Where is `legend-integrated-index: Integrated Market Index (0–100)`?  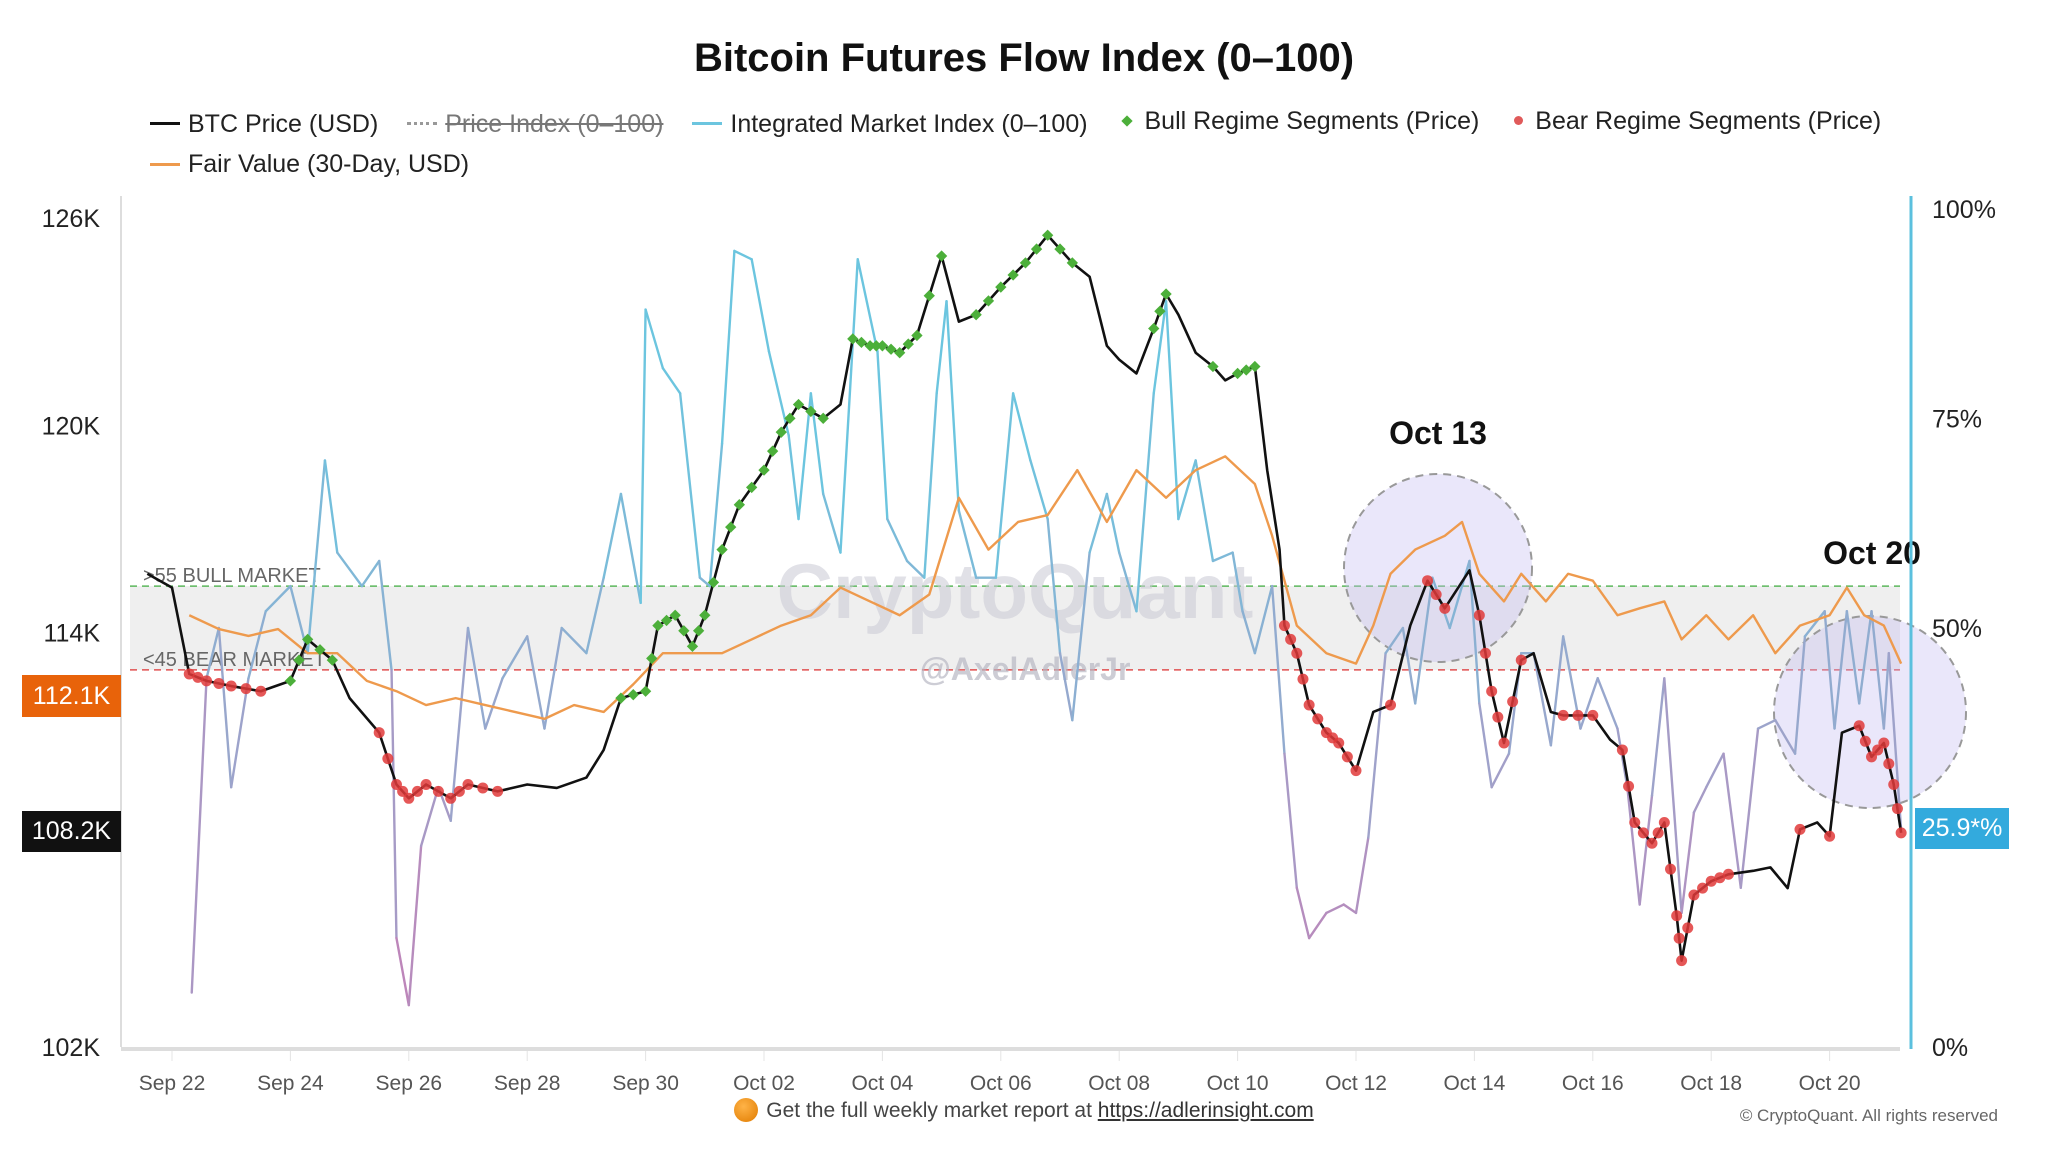 legend-integrated-index: Integrated Market Index (0–100) is located at coordinates (890, 124).